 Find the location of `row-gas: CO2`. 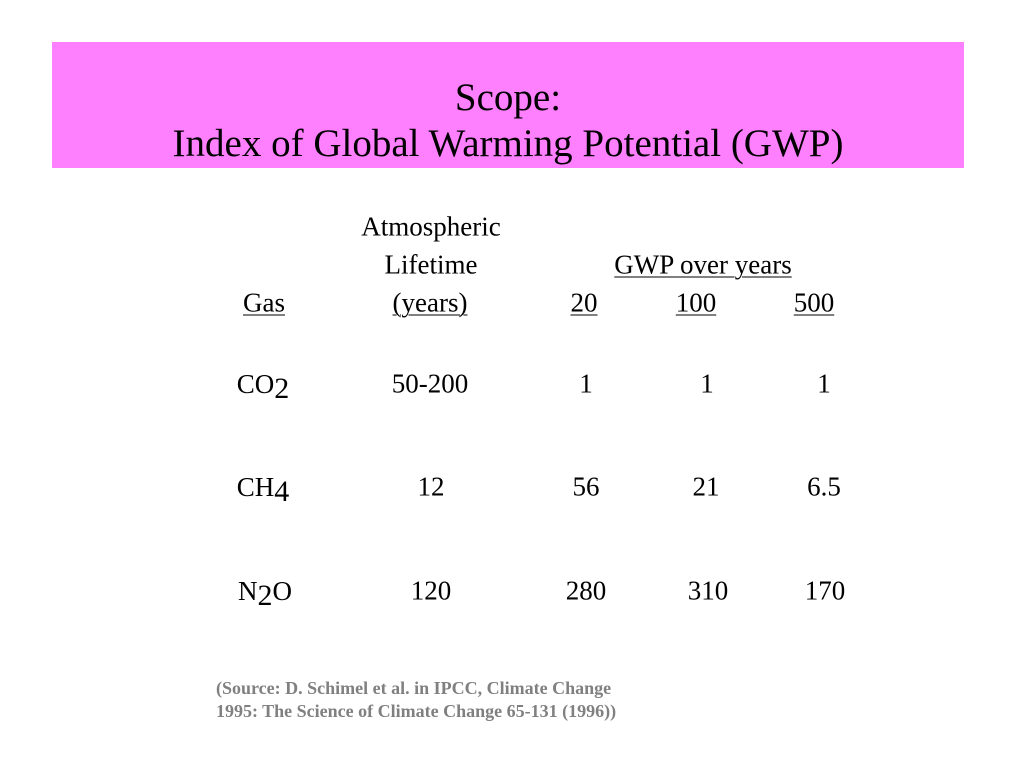

row-gas: CO2 is located at coordinates (263, 386).